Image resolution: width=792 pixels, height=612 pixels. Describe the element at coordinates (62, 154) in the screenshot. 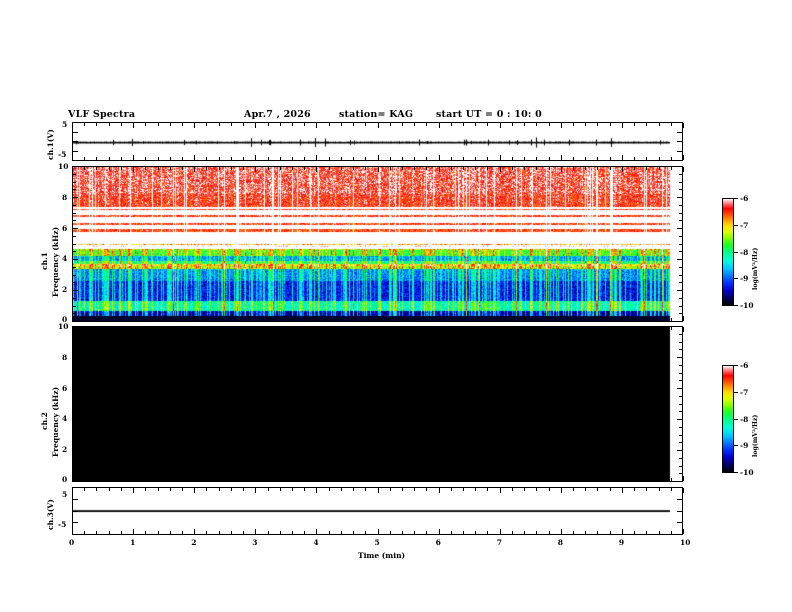

I see `ch1-ytick-minus5: -5` at that location.